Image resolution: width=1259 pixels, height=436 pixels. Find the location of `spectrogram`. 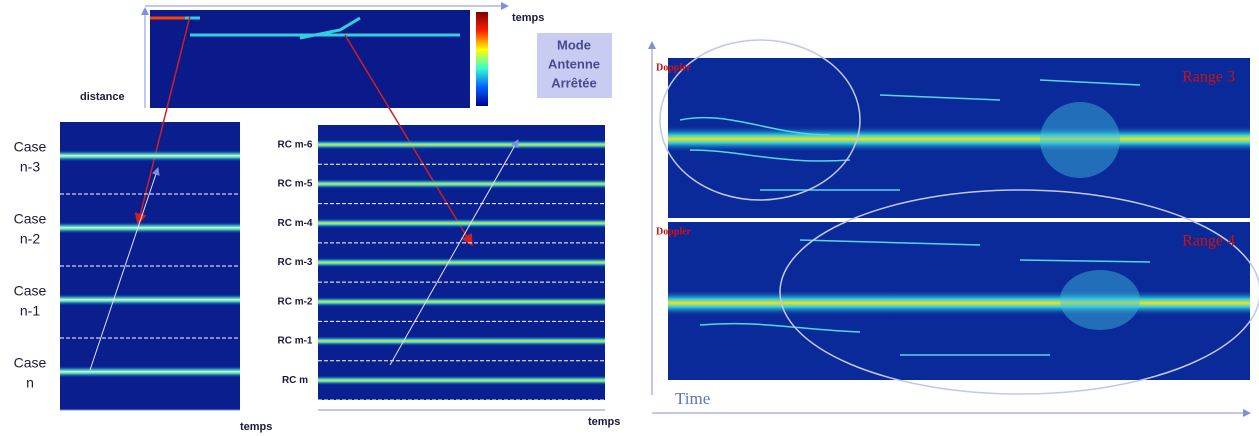

spectrogram is located at coordinates (310, 59).